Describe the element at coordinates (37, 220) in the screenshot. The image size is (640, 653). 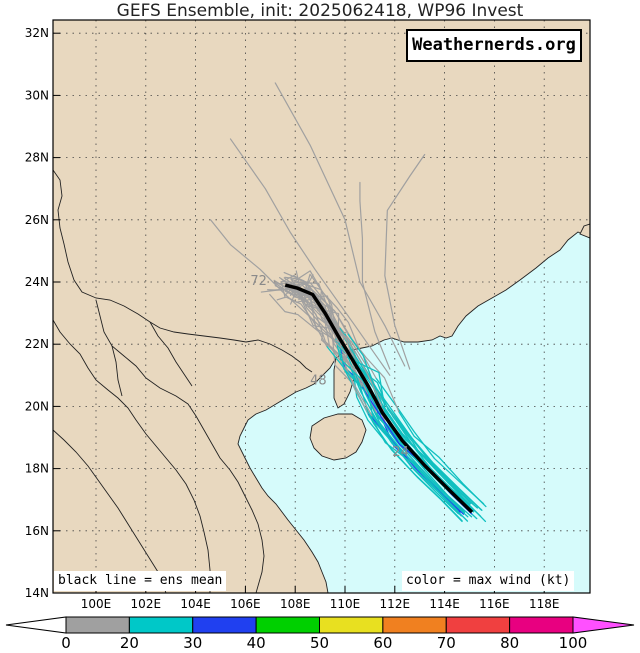
I see `lat-label: 26N` at that location.